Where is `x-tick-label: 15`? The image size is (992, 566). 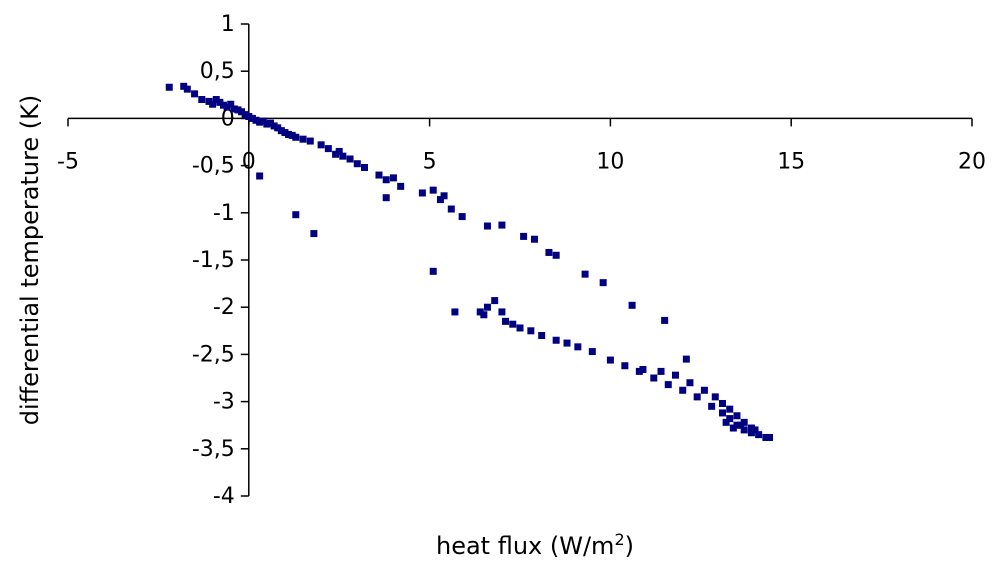
x-tick-label: 15 is located at coordinates (791, 161).